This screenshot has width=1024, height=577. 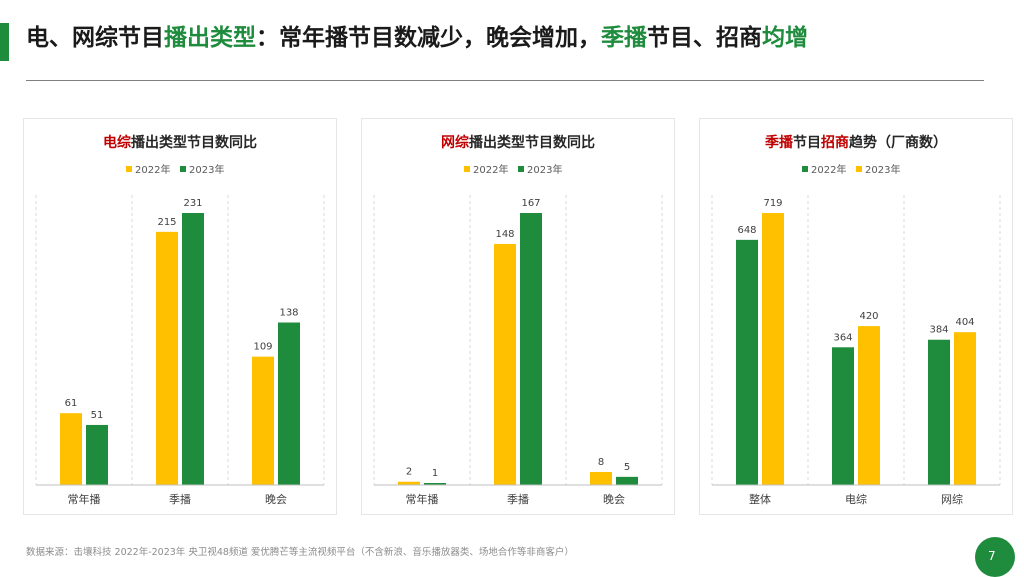 I want to click on chart-title: 电综播出类型节目数同比, so click(x=180, y=142).